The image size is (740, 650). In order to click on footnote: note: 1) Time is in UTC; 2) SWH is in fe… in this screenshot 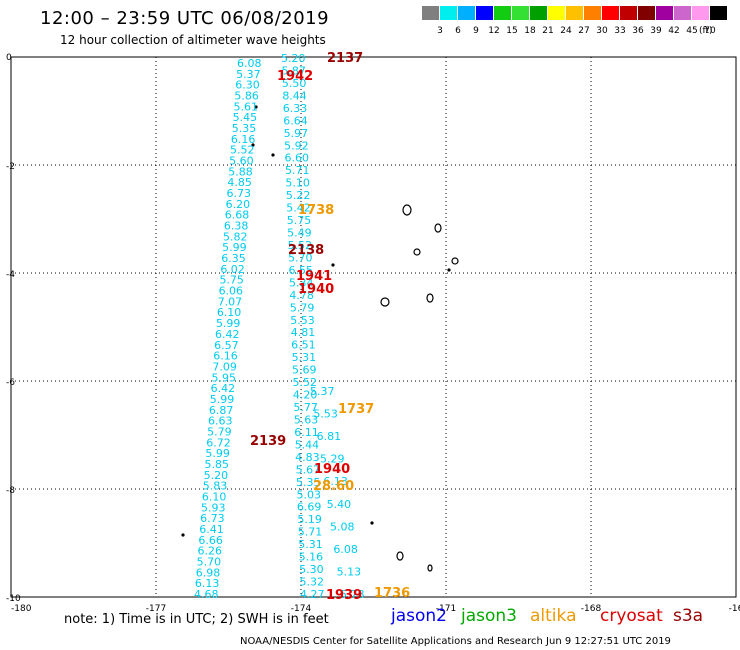, I will do `click(196, 619)`.